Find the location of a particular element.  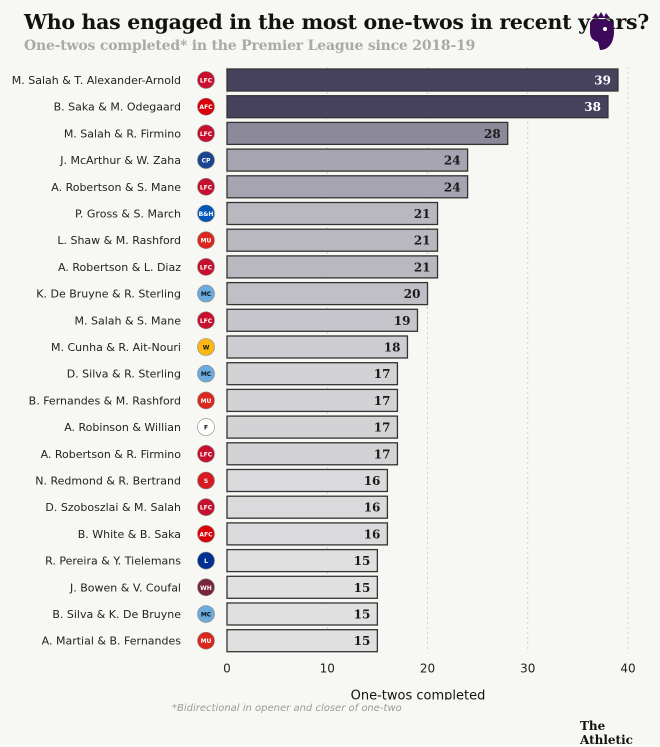

category-label: M. Salah & T. Alexander-Arnold is located at coordinates (96, 80).